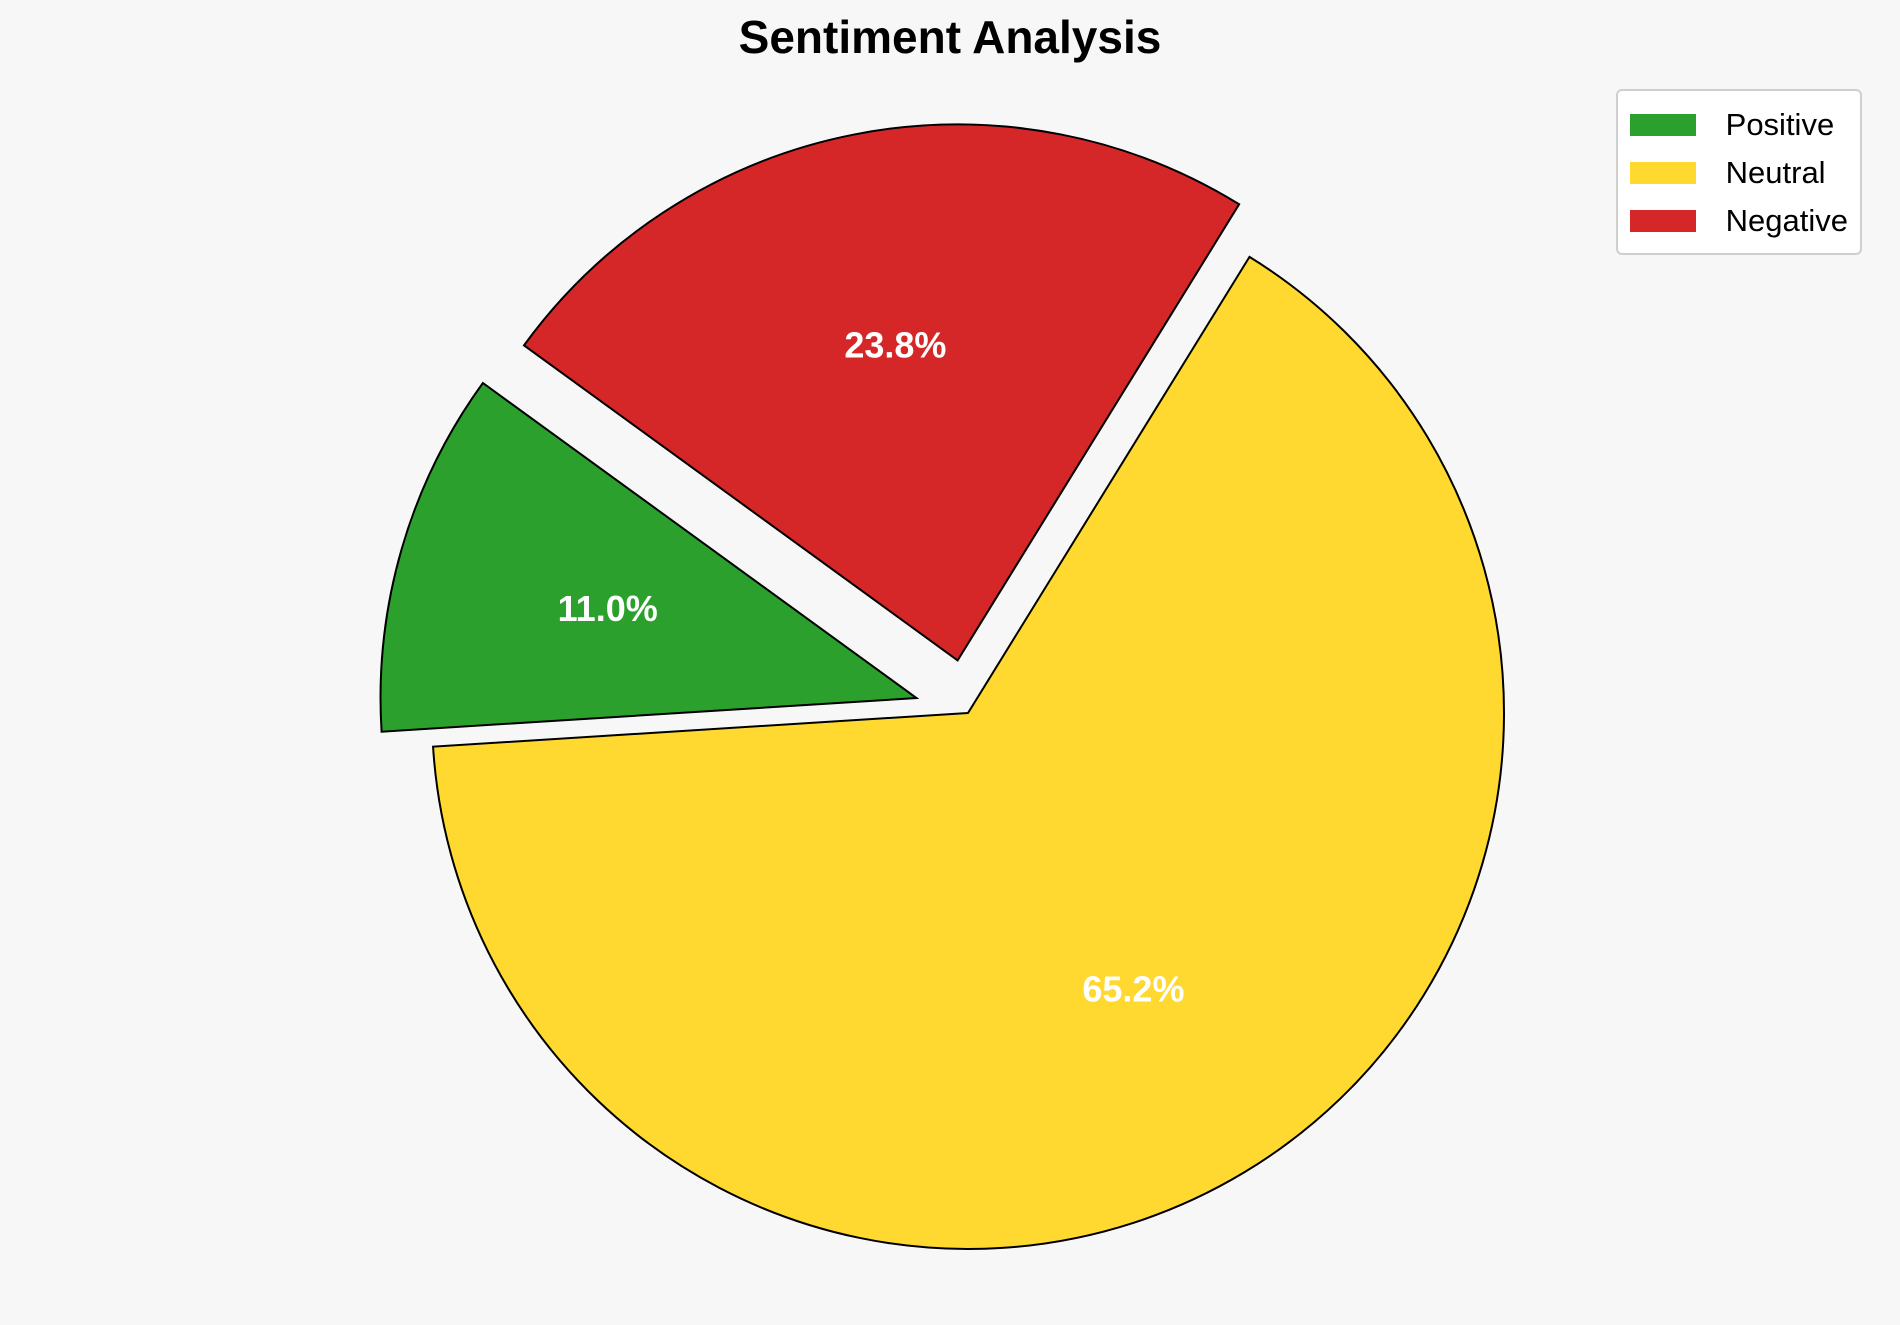 The image size is (1900, 1325). I want to click on slice-label-negative: 23.8%, so click(895, 344).